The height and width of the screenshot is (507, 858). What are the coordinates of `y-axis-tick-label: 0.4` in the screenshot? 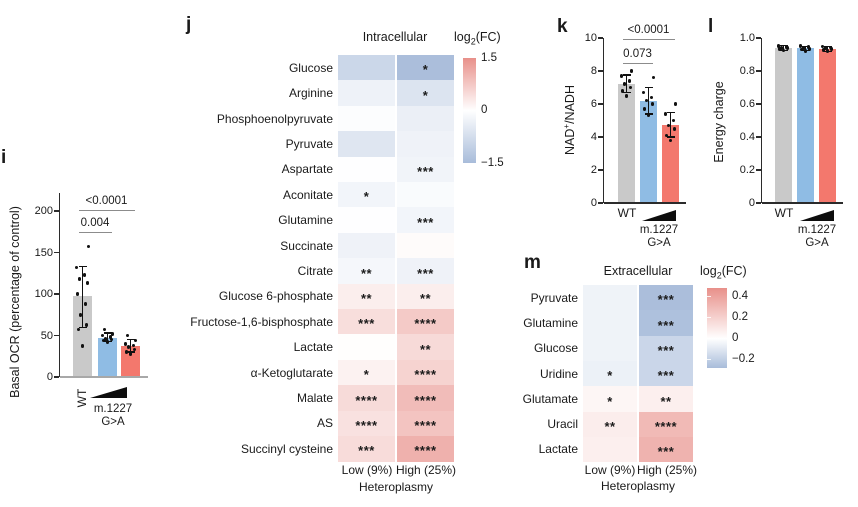 It's located at (747, 137).